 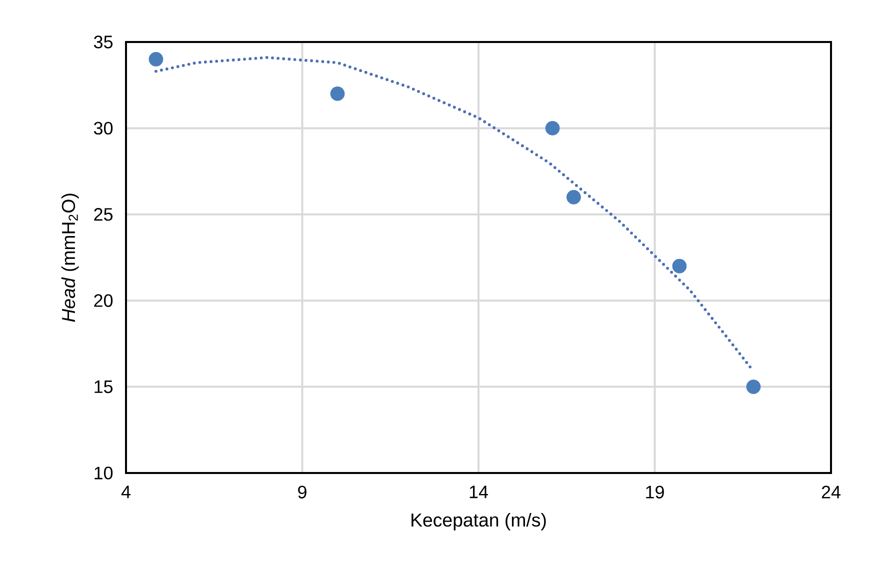 I want to click on y-tick-label: 10, so click(x=103, y=473).